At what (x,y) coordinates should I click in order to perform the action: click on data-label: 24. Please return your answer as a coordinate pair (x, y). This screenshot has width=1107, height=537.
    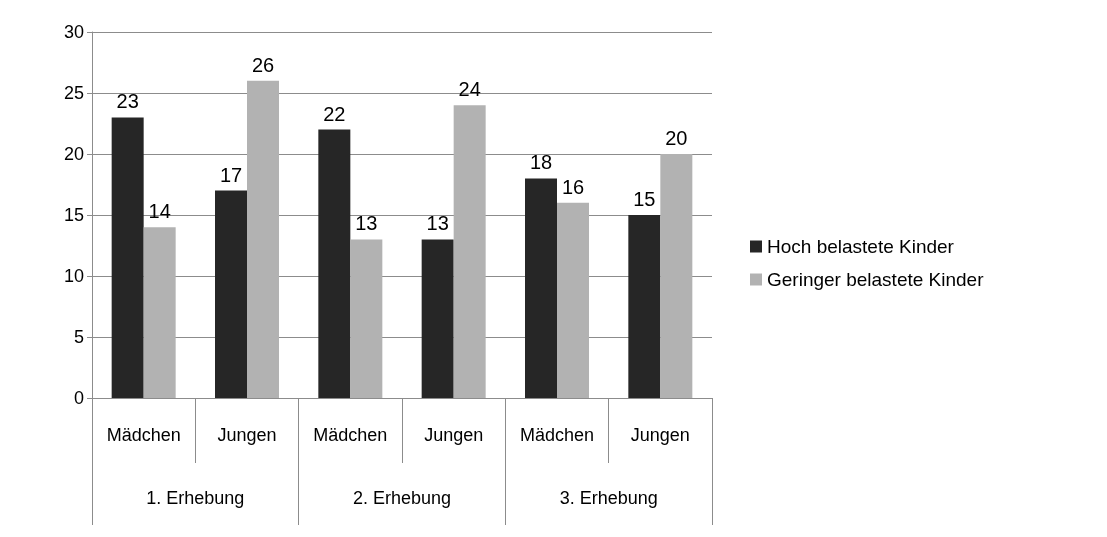
    Looking at the image, I should click on (469, 89).